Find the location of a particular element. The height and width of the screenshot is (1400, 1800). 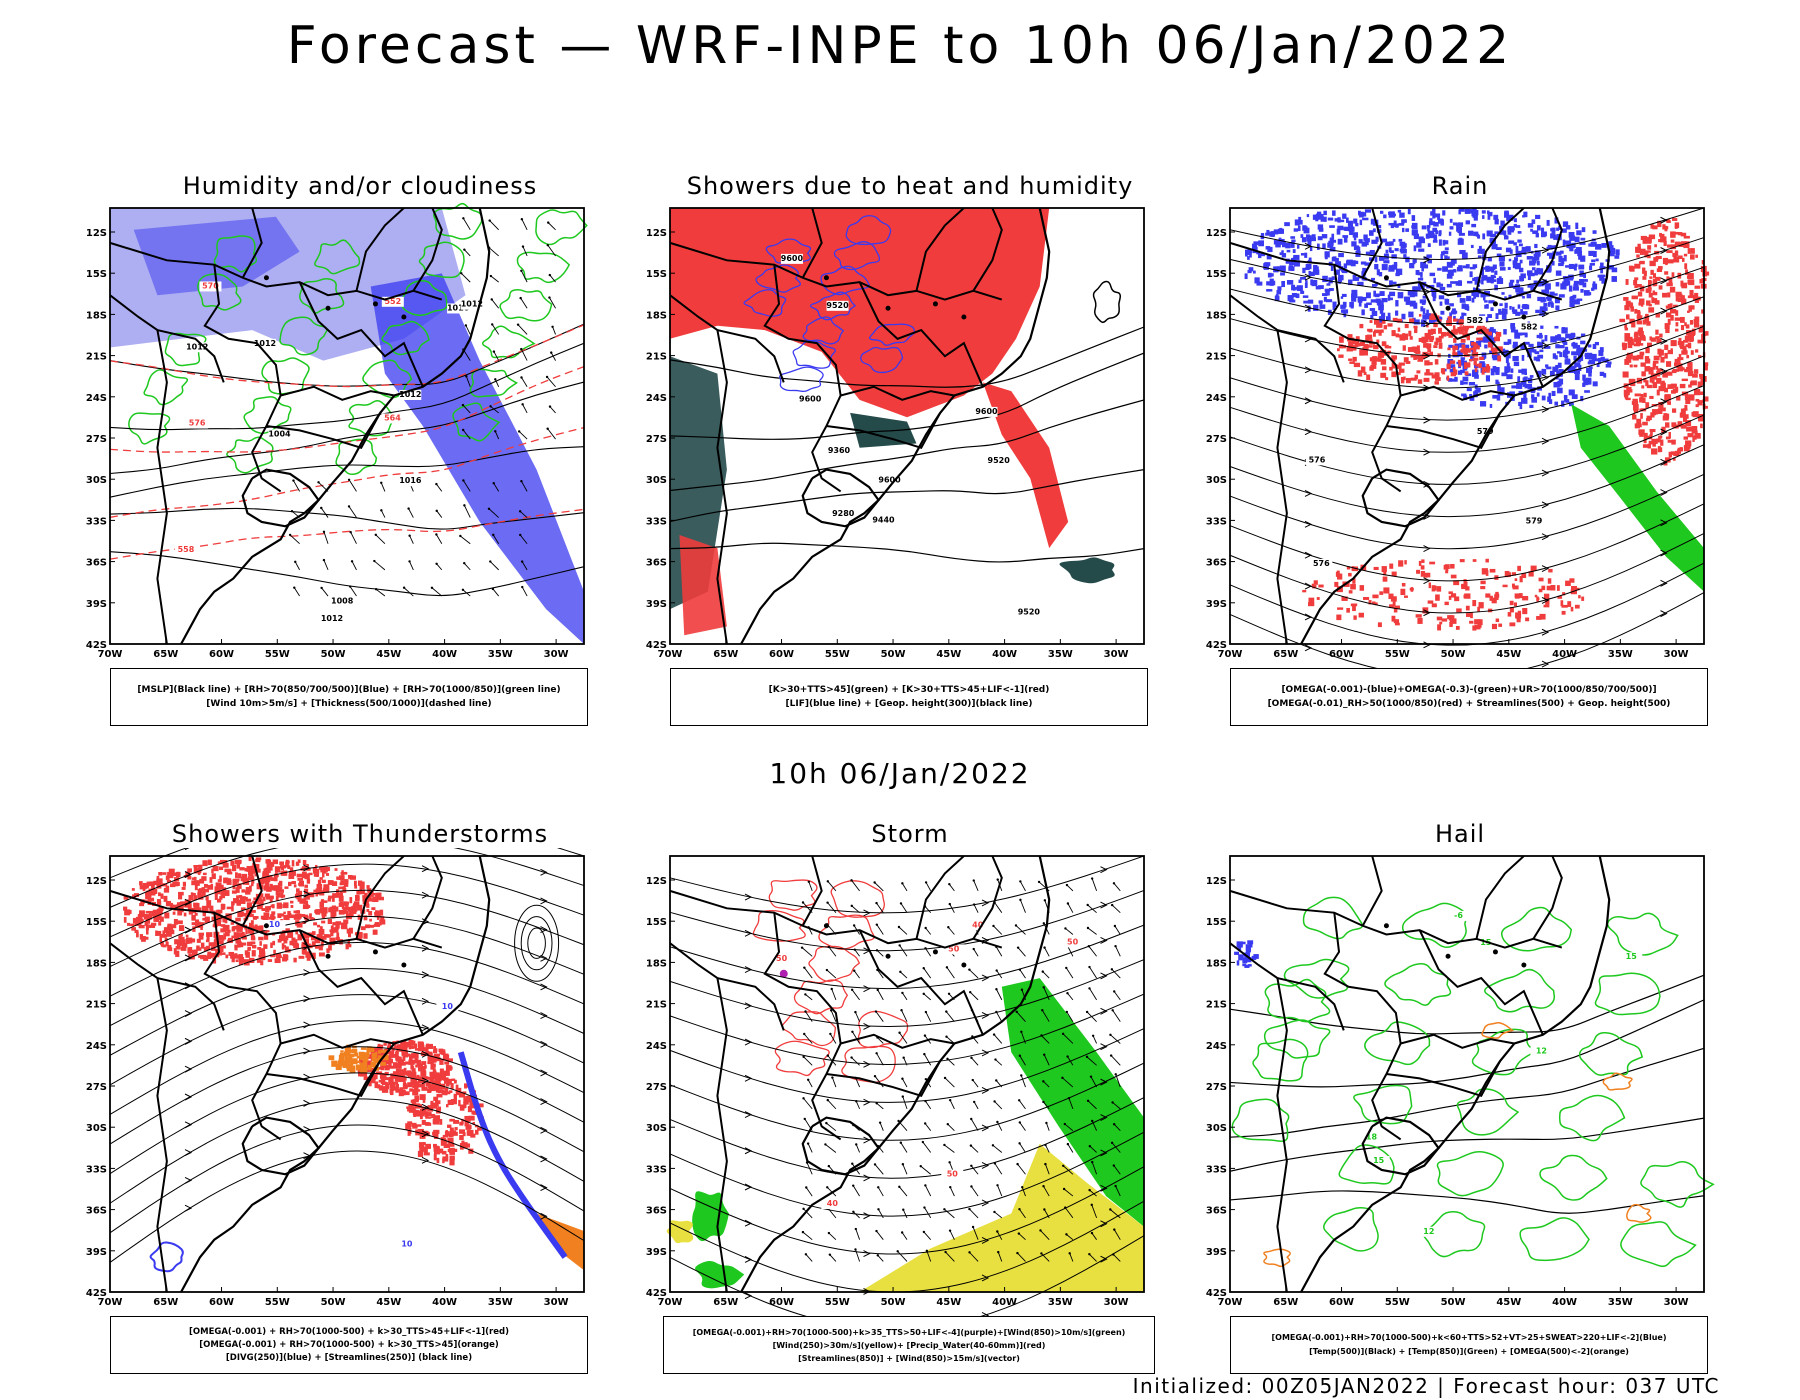

streamline is located at coordinates (347, 863).